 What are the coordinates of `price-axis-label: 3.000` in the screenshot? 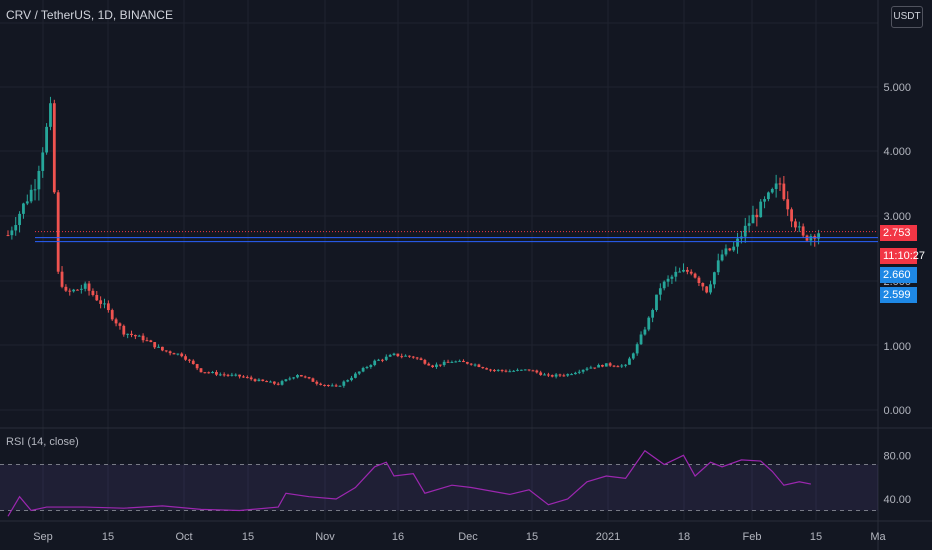 It's located at (897, 217).